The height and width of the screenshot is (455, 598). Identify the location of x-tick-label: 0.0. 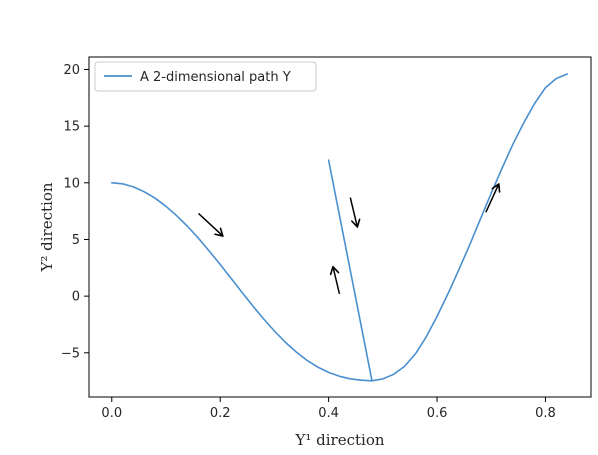
(111, 413).